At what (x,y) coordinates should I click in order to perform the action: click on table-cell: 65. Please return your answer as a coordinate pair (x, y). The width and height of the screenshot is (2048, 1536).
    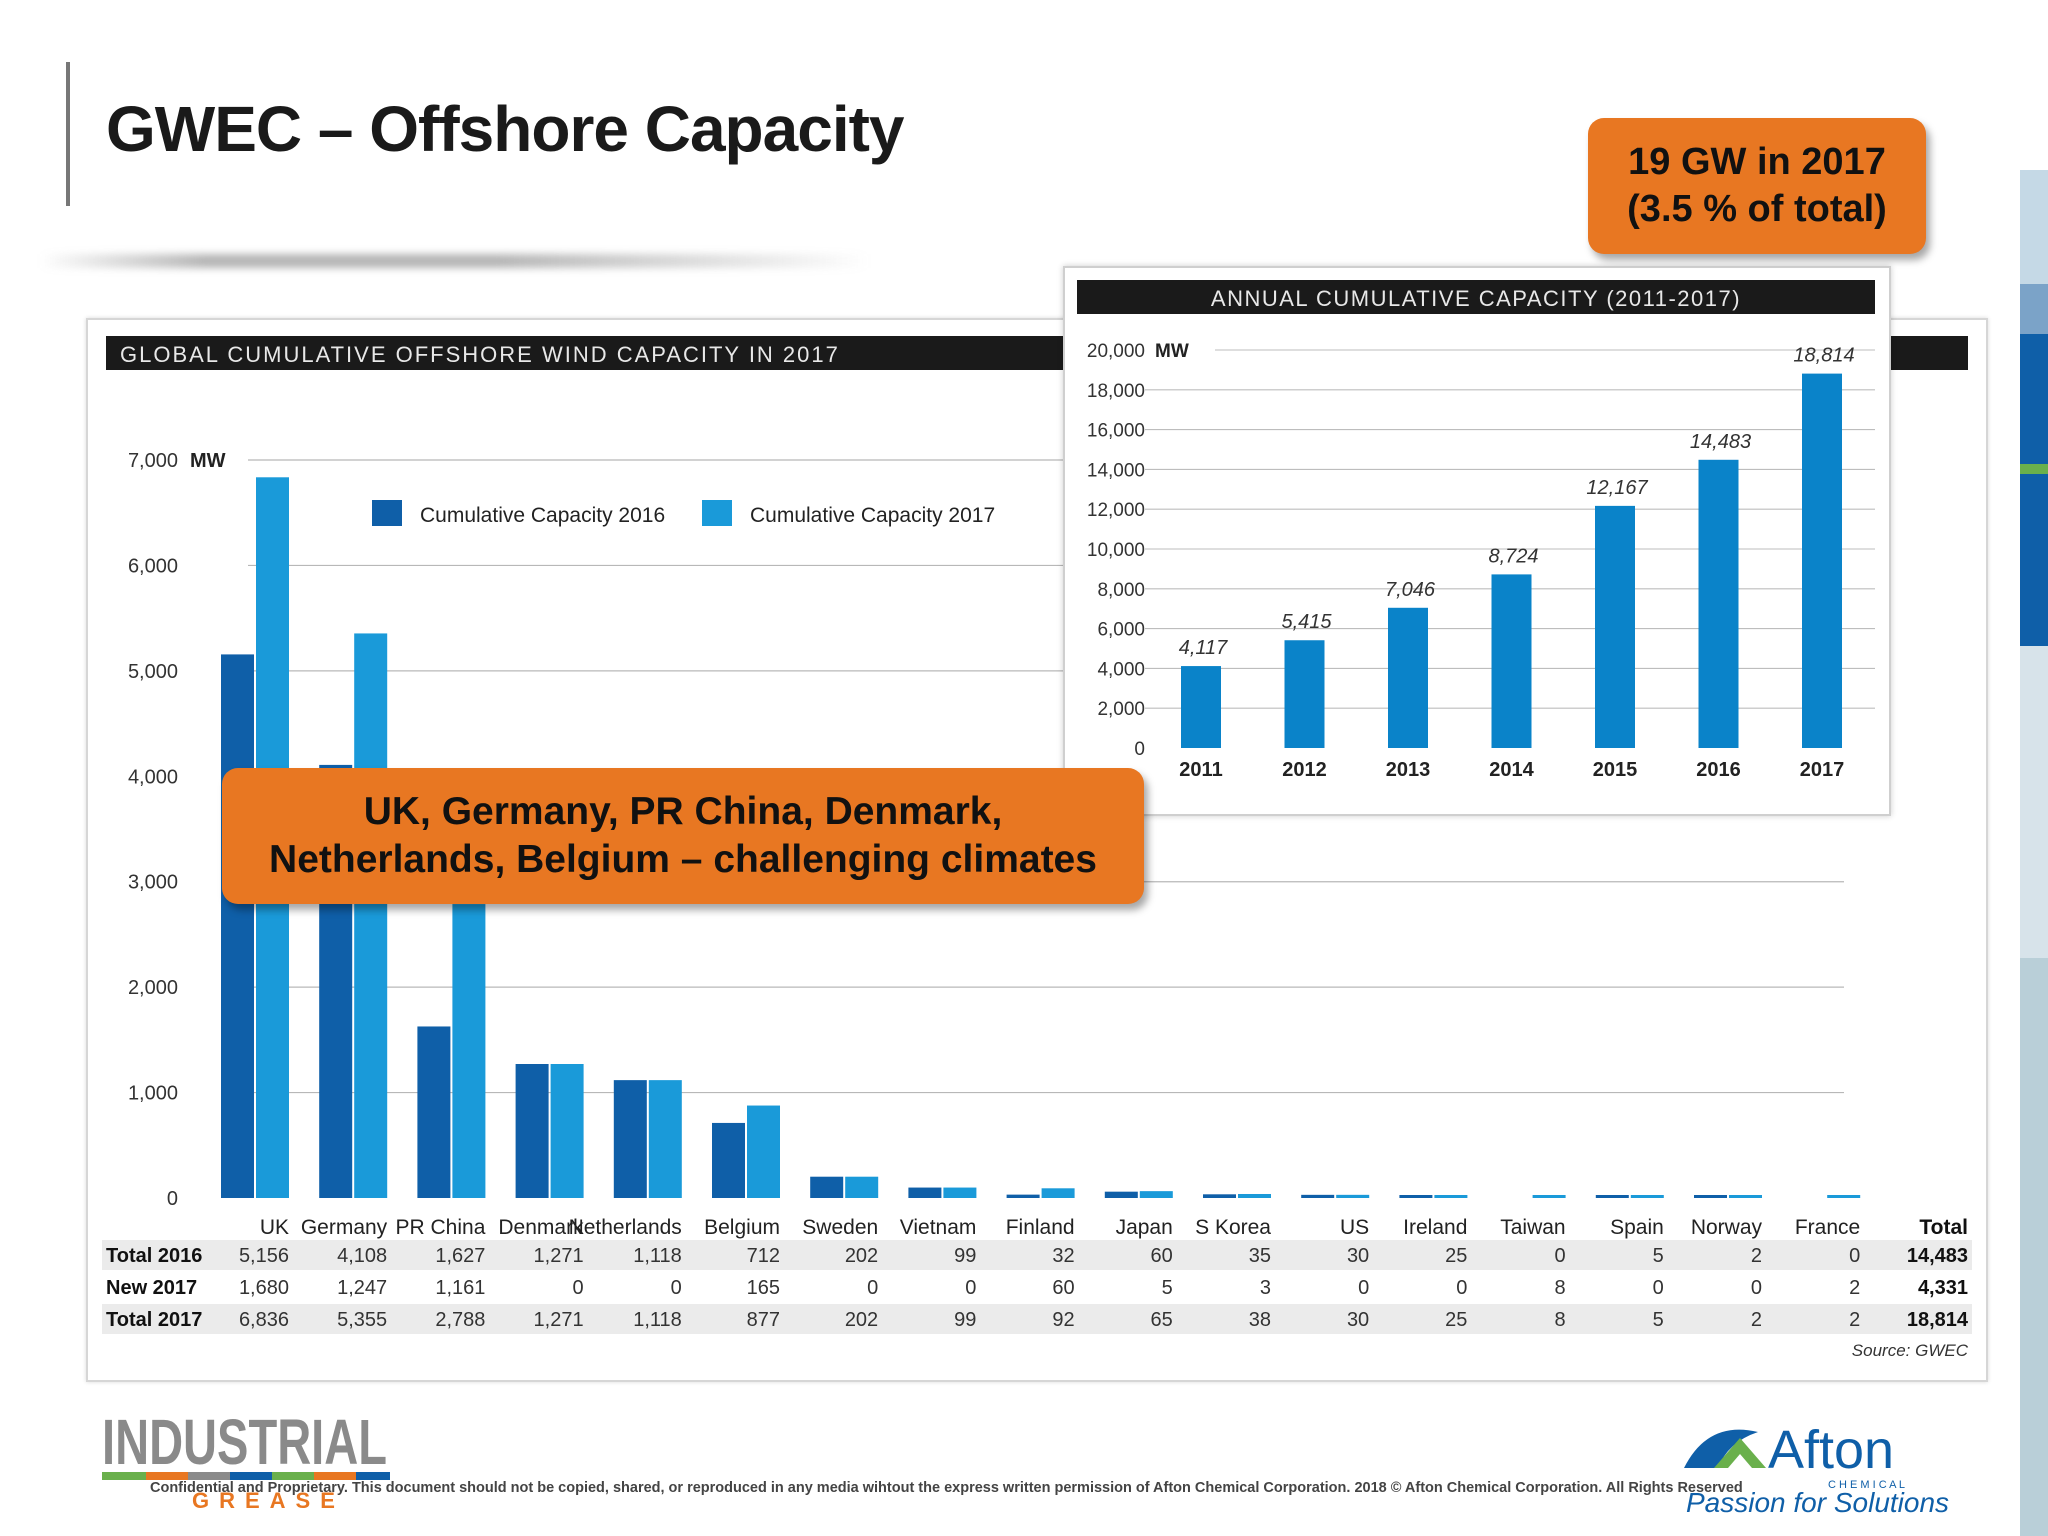
    Looking at the image, I should click on (1162, 1320).